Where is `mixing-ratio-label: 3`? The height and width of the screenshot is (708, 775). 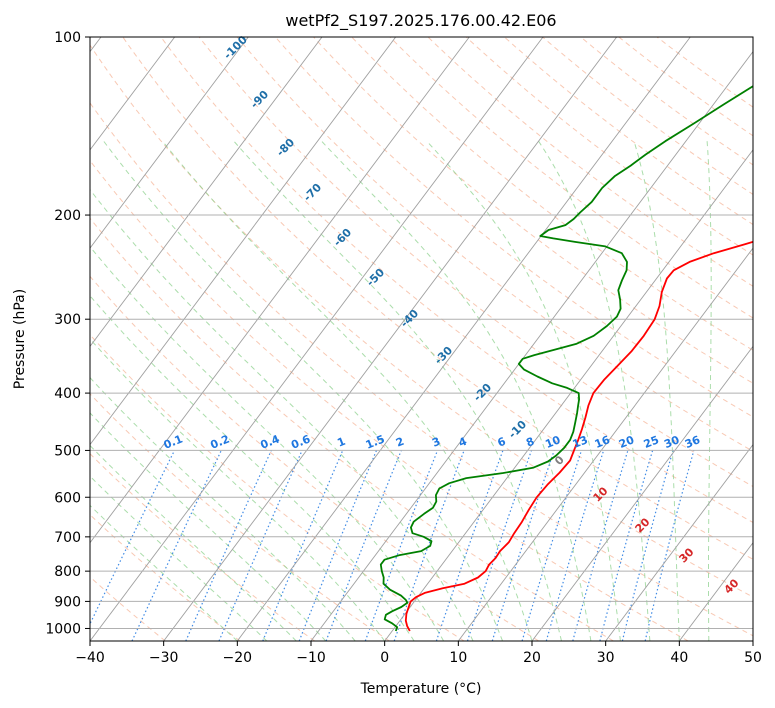
mixing-ratio-label: 3 is located at coordinates (436, 442).